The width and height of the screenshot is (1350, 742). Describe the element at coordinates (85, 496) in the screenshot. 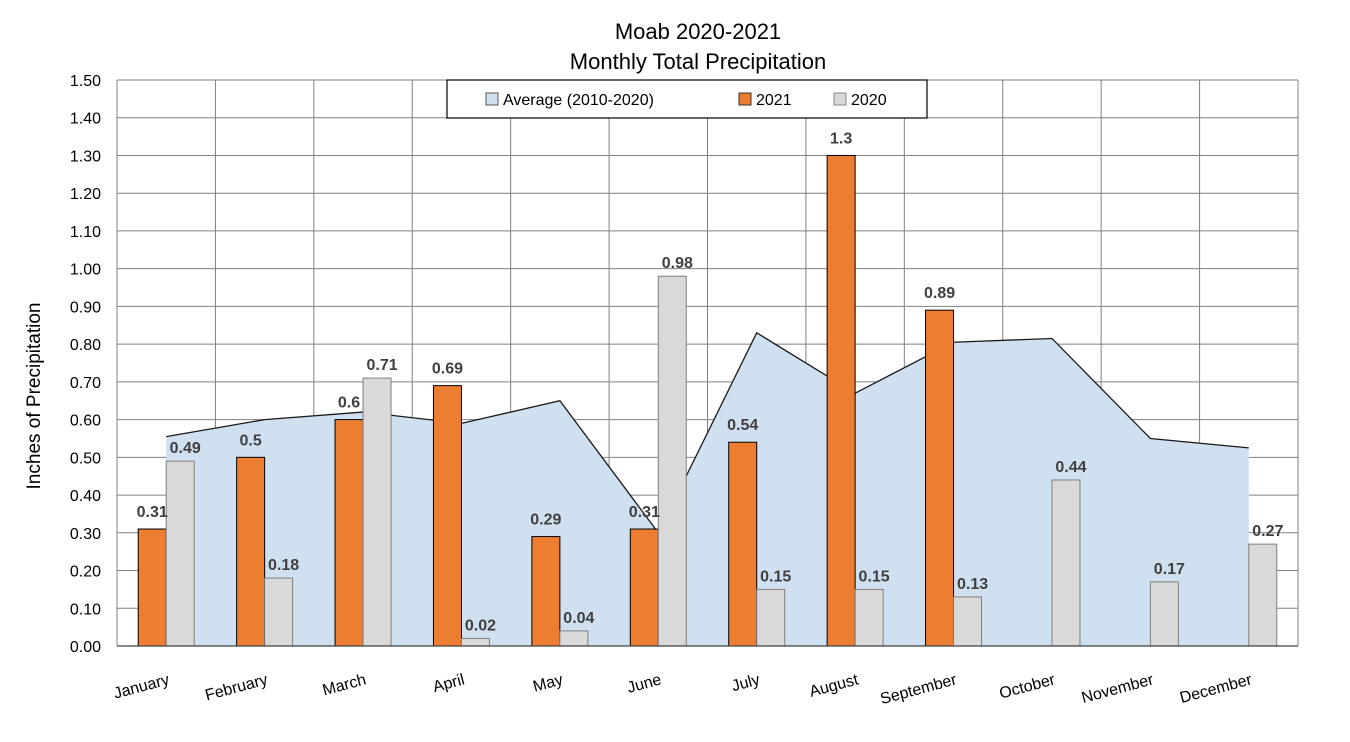

I see `y-tick-label: 0.40` at that location.